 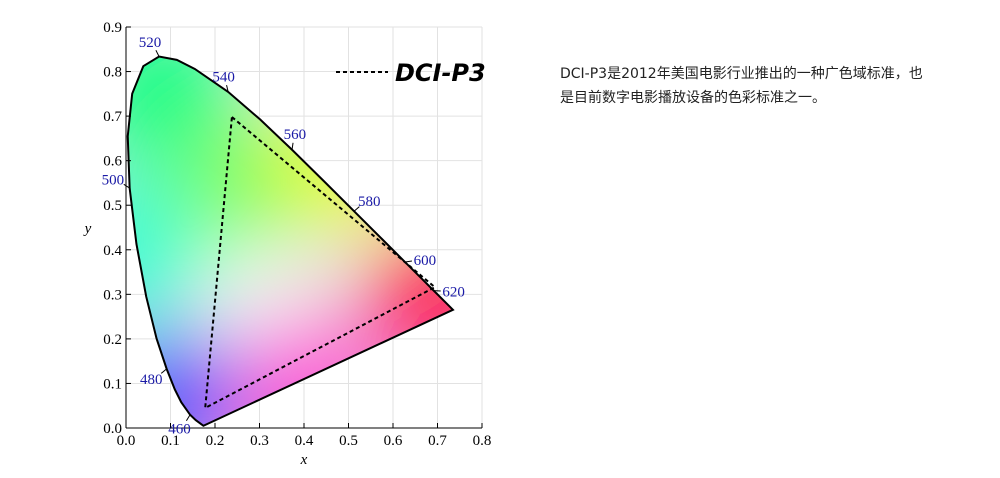 I want to click on x-tick-label: 0.0, so click(x=126, y=441).